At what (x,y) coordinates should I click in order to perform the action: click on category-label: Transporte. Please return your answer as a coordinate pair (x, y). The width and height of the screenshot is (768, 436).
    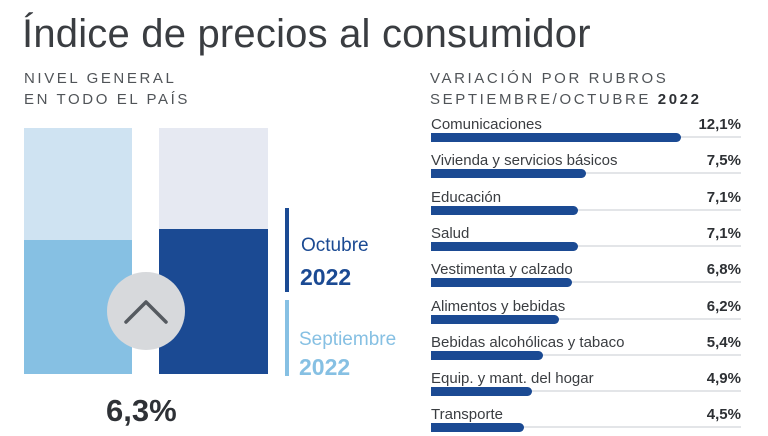
    Looking at the image, I should click on (467, 415).